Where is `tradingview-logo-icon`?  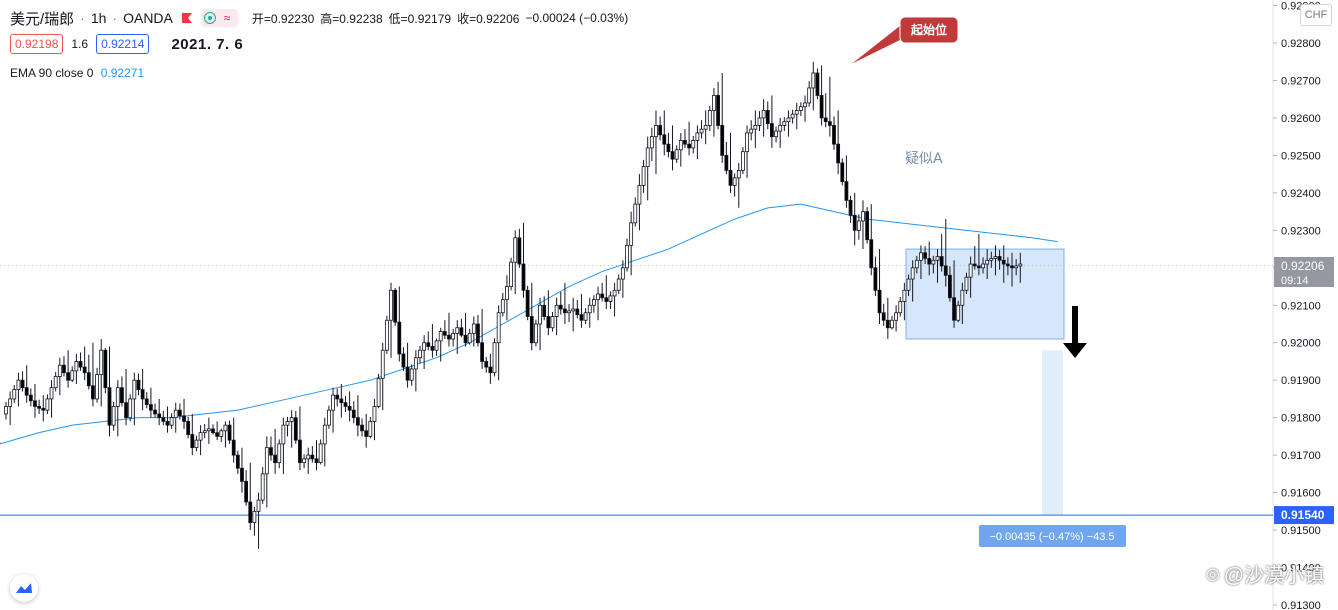
tradingview-logo-icon is located at coordinates (24, 588).